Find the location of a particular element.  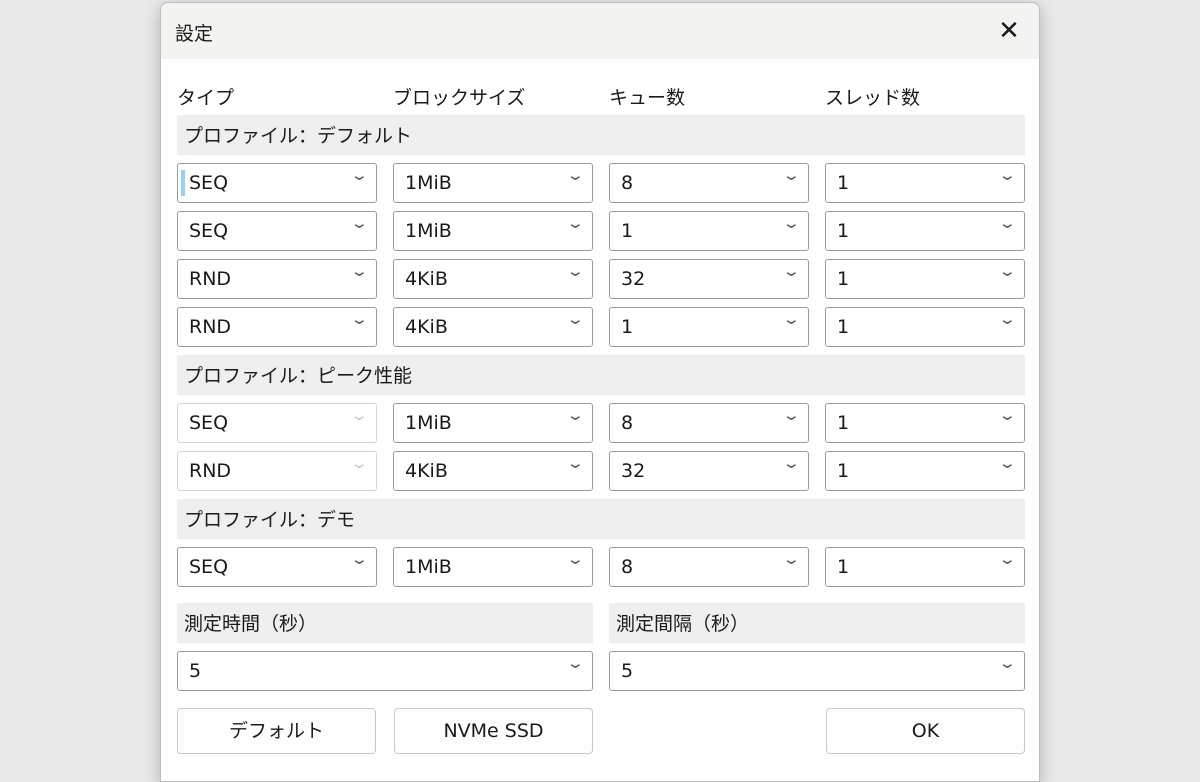

column-header-queue-count: キュー数 is located at coordinates (647, 98).